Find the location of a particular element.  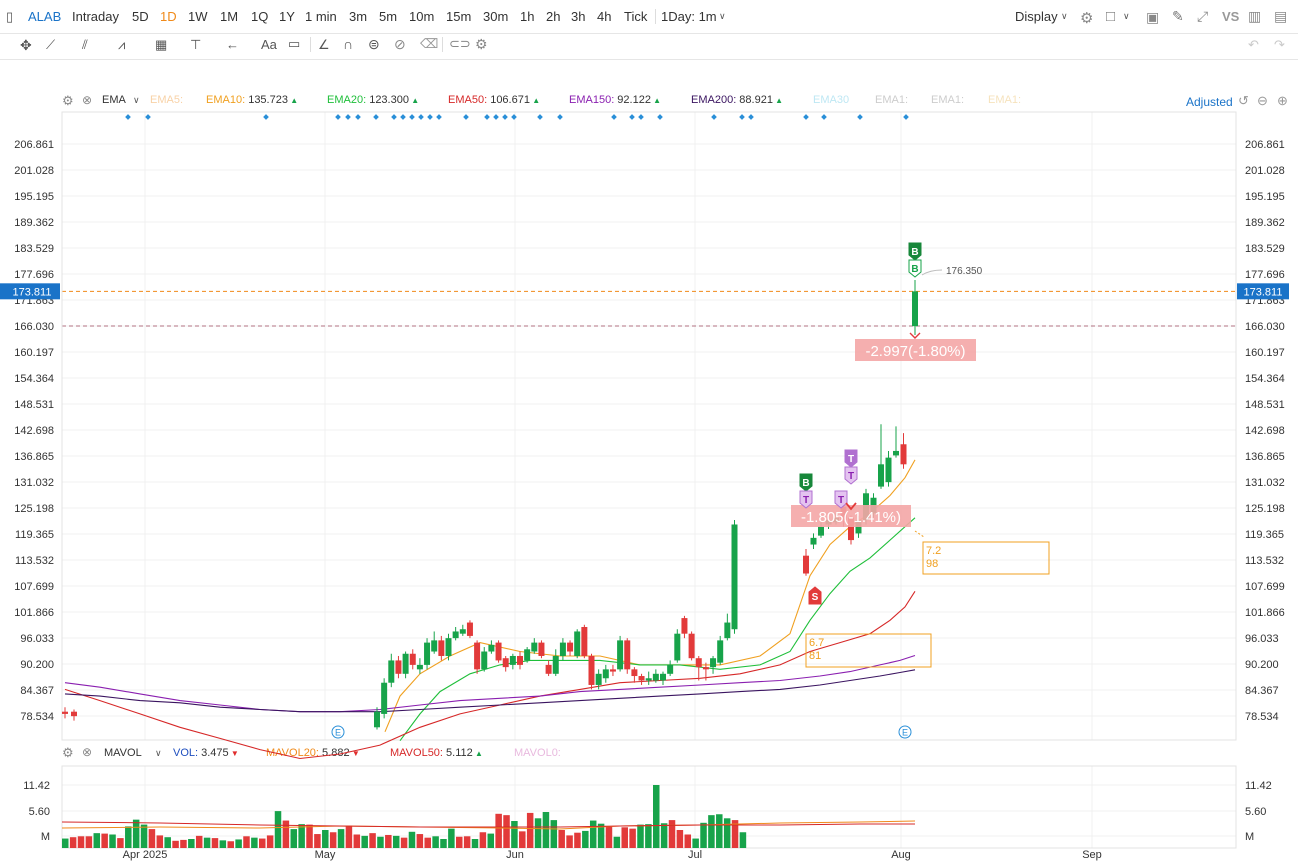

compare-vs-button: VS is located at coordinates (1231, 16).